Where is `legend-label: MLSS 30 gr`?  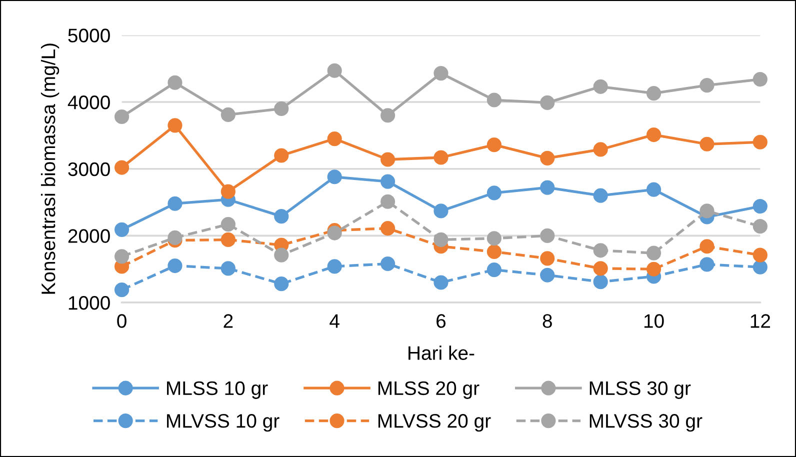 legend-label: MLSS 30 gr is located at coordinates (640, 390).